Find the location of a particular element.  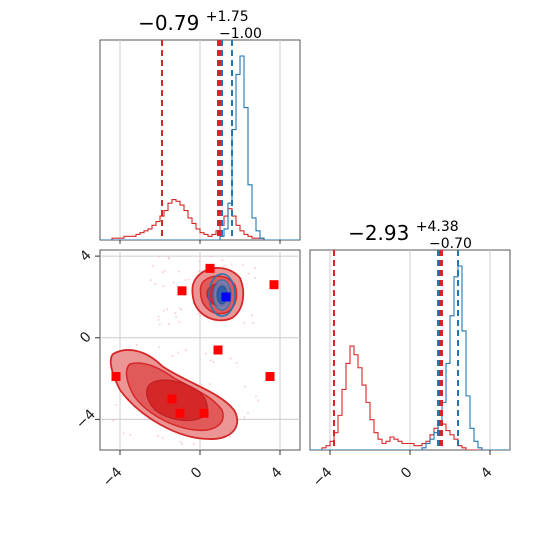

hist-var1-series is located at coordinates (200, 147).